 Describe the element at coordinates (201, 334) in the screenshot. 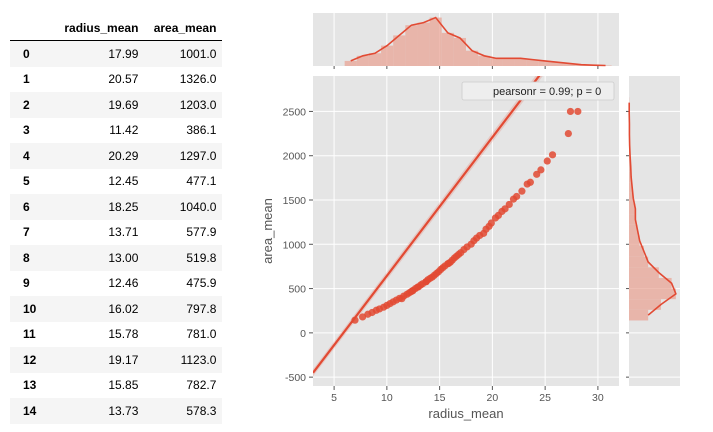

I see `table-cell-area-mean: 781.0` at that location.